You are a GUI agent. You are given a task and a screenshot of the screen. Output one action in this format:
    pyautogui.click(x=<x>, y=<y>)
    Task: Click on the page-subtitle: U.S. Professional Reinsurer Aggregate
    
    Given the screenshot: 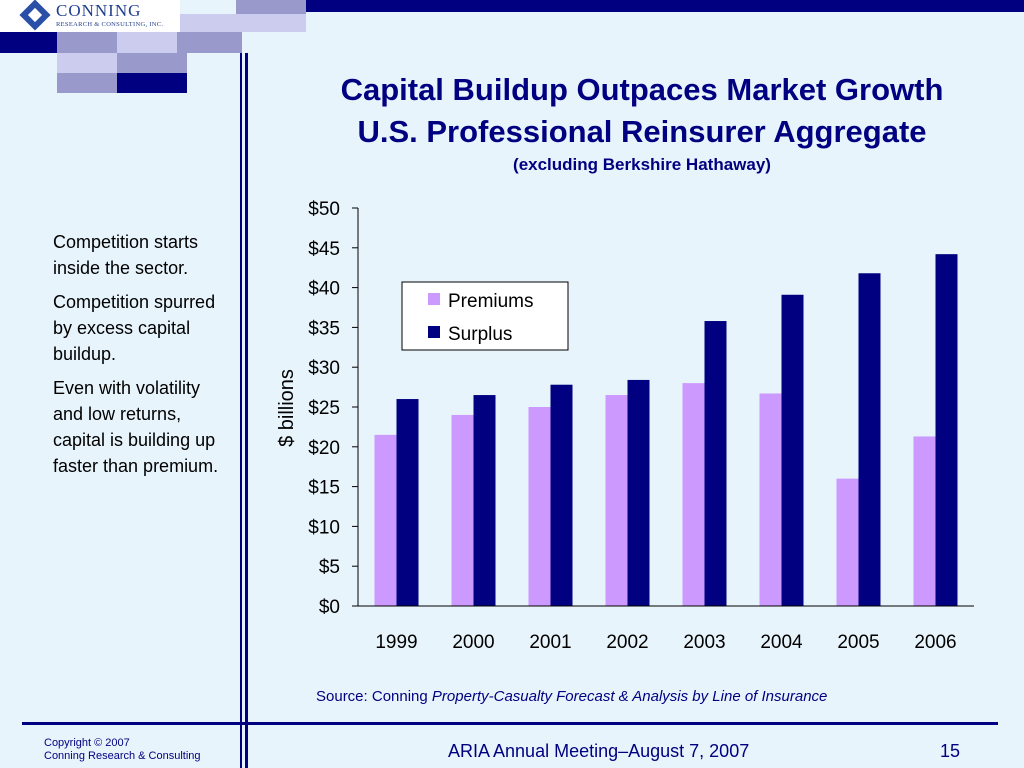 What is the action you would take?
    pyautogui.click(x=642, y=131)
    